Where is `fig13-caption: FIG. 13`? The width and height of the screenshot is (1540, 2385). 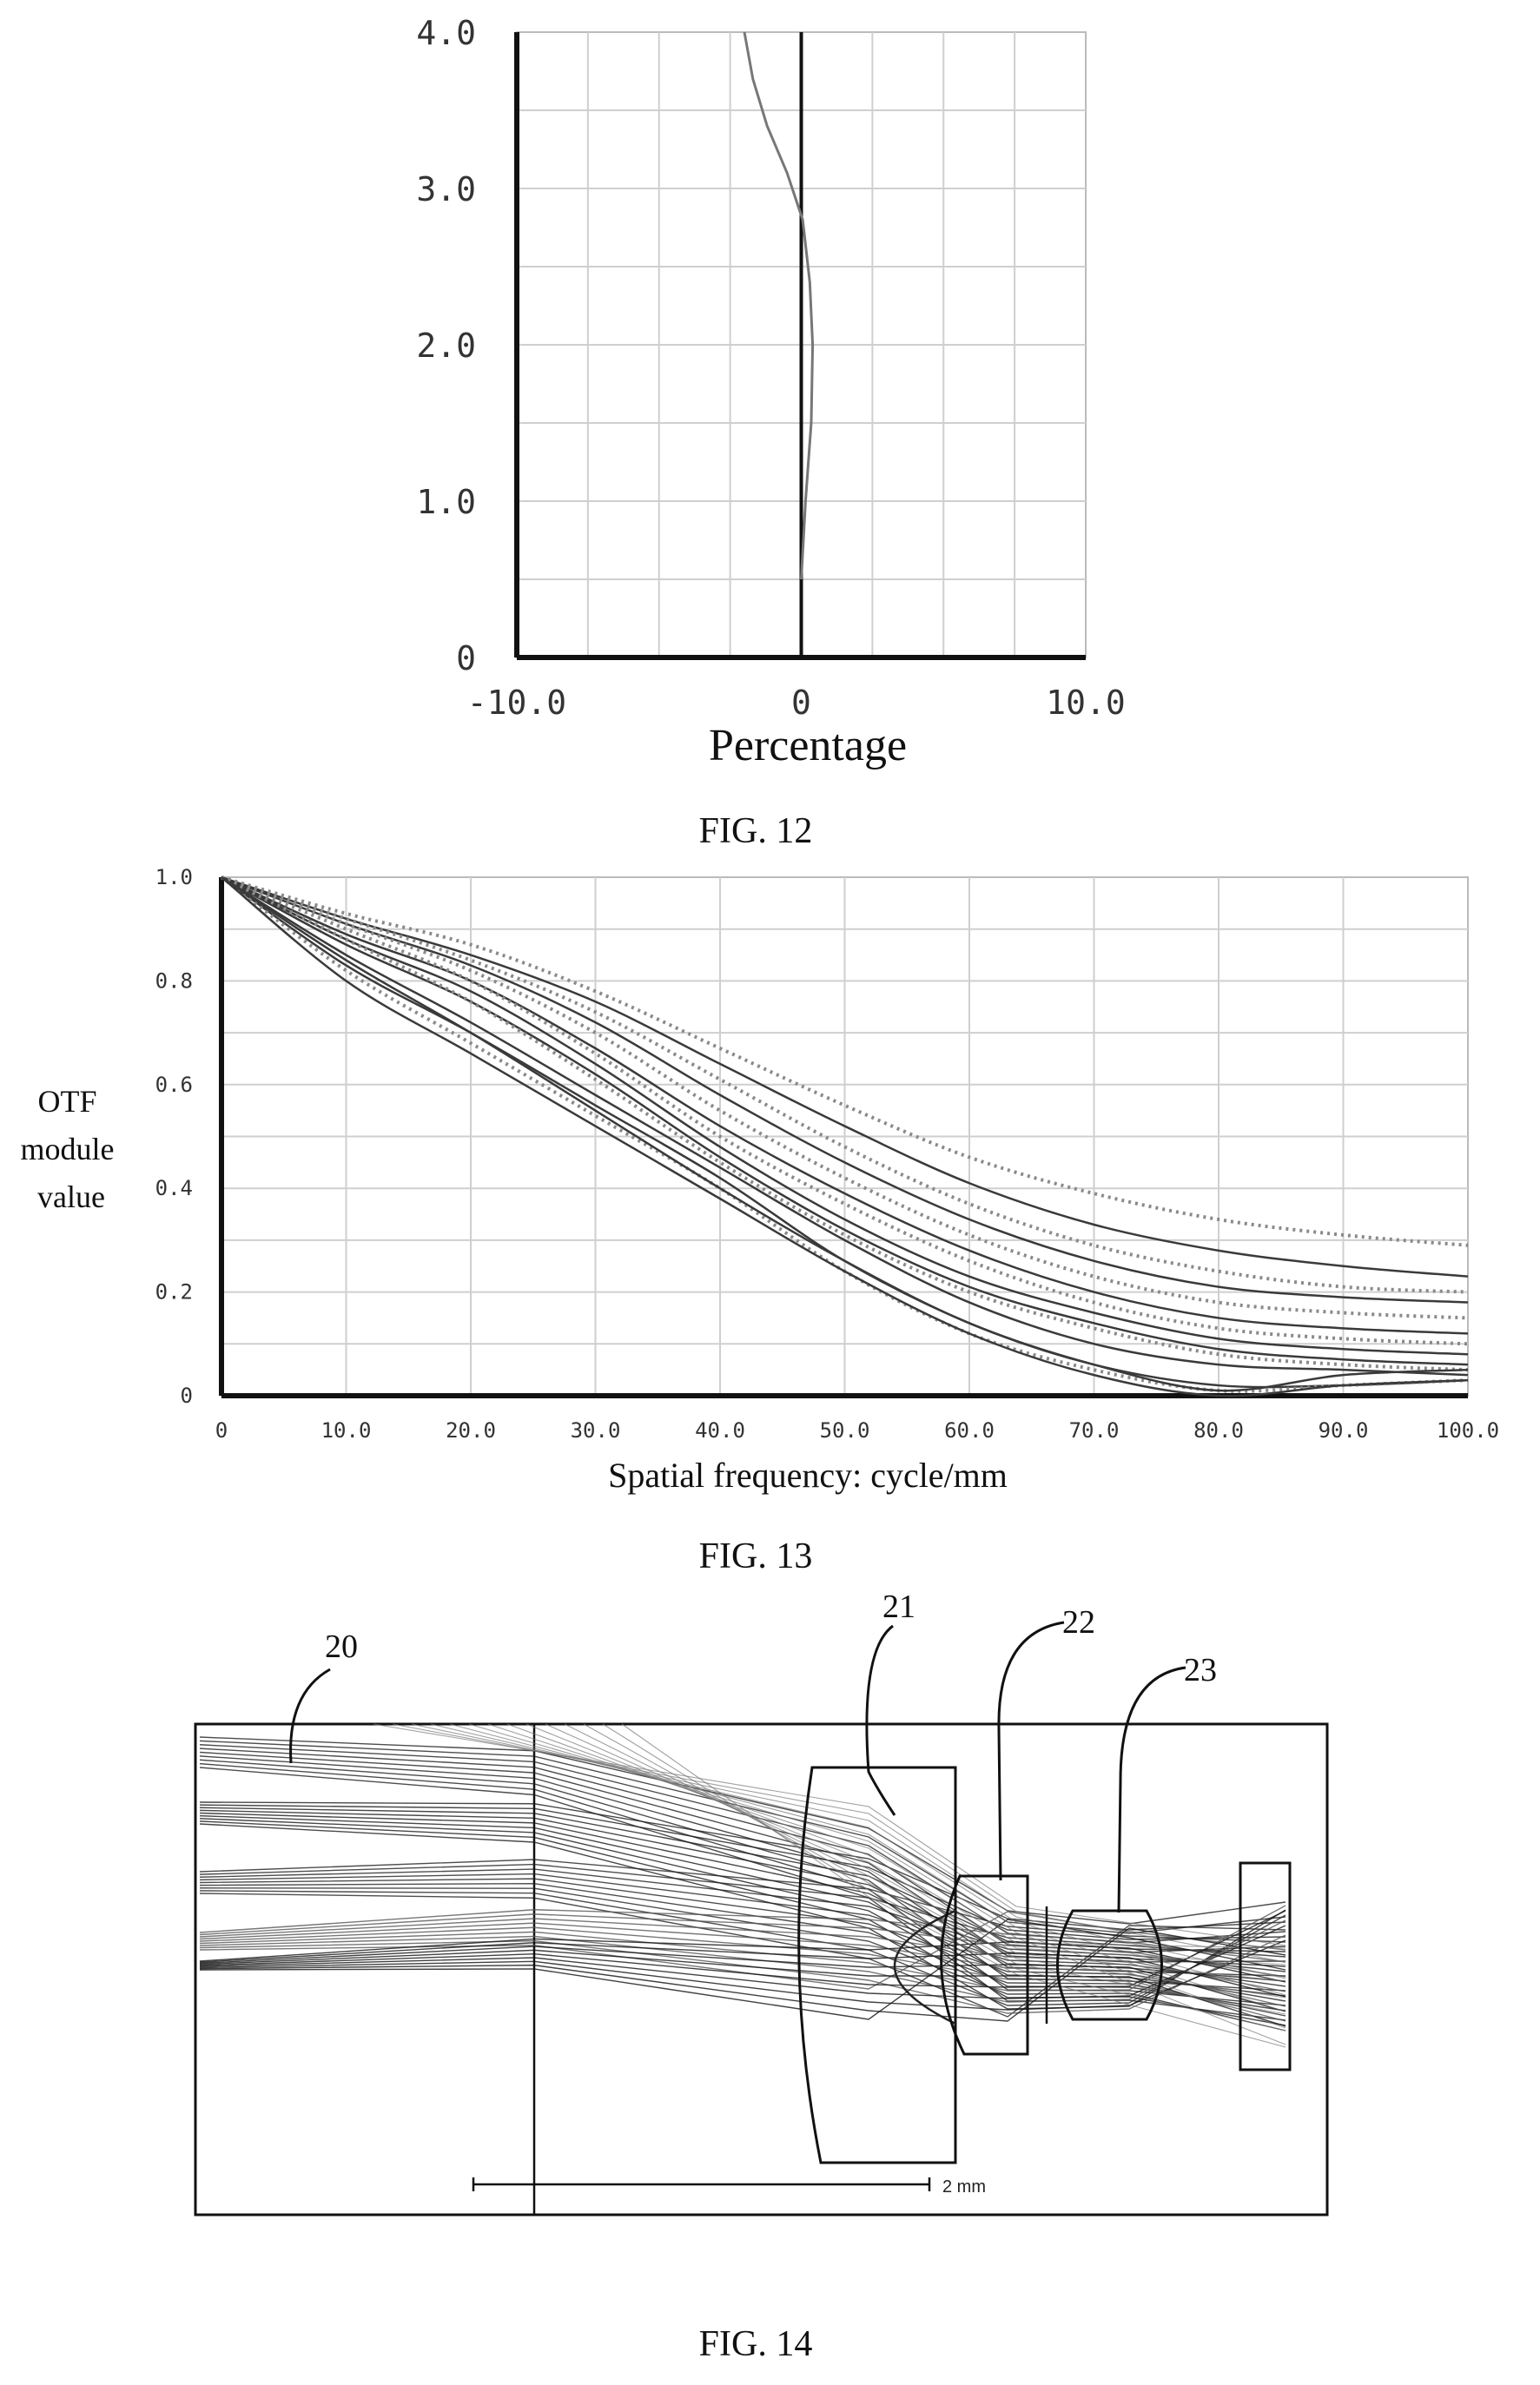
fig13-caption: FIG. 13 is located at coordinates (756, 1556).